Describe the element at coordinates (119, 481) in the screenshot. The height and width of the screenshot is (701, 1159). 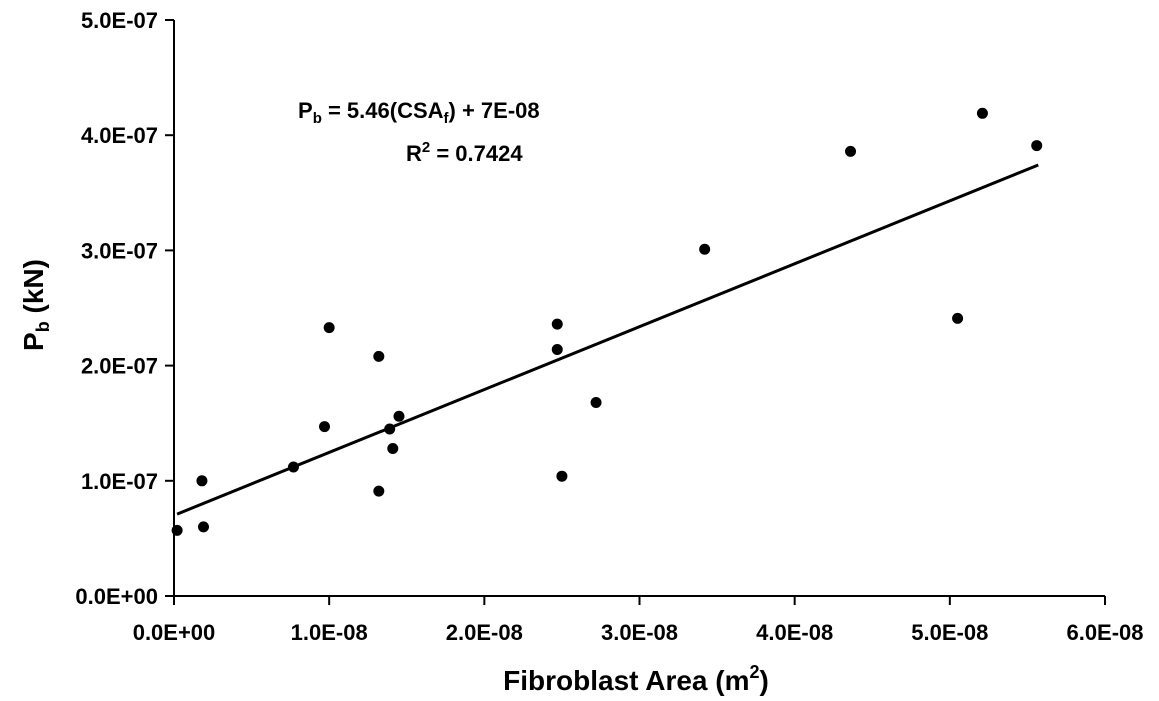
I see `y-tick-label: 1.0E-07` at that location.